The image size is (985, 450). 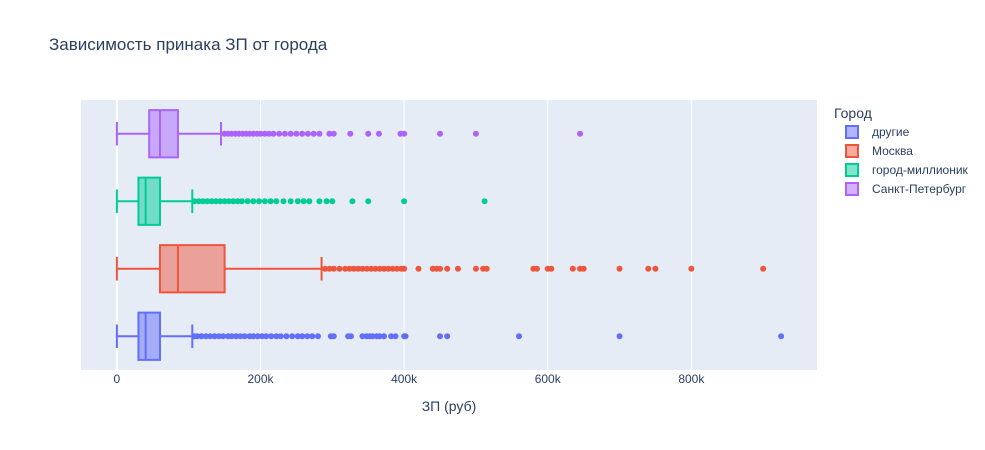 What do you see at coordinates (449, 406) in the screenshot?
I see `x-axis-label: ЗП (руб)` at bounding box center [449, 406].